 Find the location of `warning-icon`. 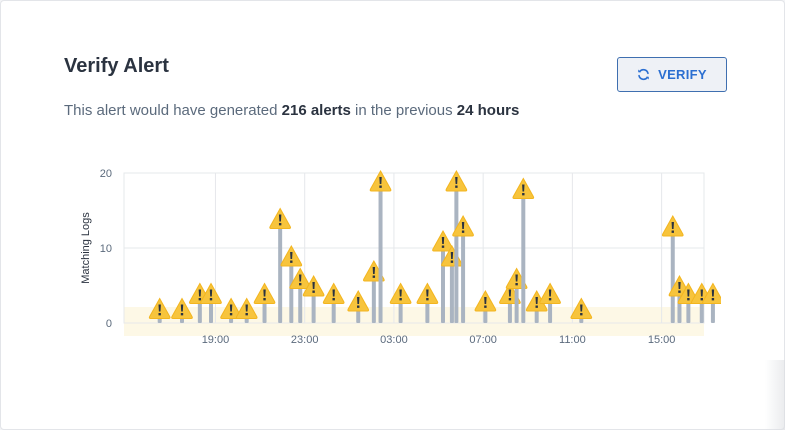

warning-icon is located at coordinates (711, 293).